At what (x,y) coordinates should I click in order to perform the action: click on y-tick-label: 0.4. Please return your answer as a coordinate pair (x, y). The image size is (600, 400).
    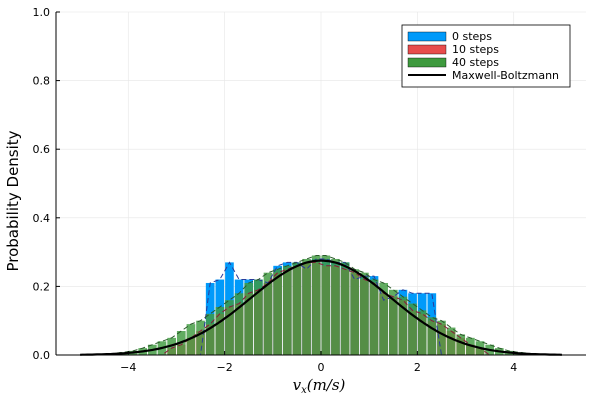
    Looking at the image, I should click on (42, 218).